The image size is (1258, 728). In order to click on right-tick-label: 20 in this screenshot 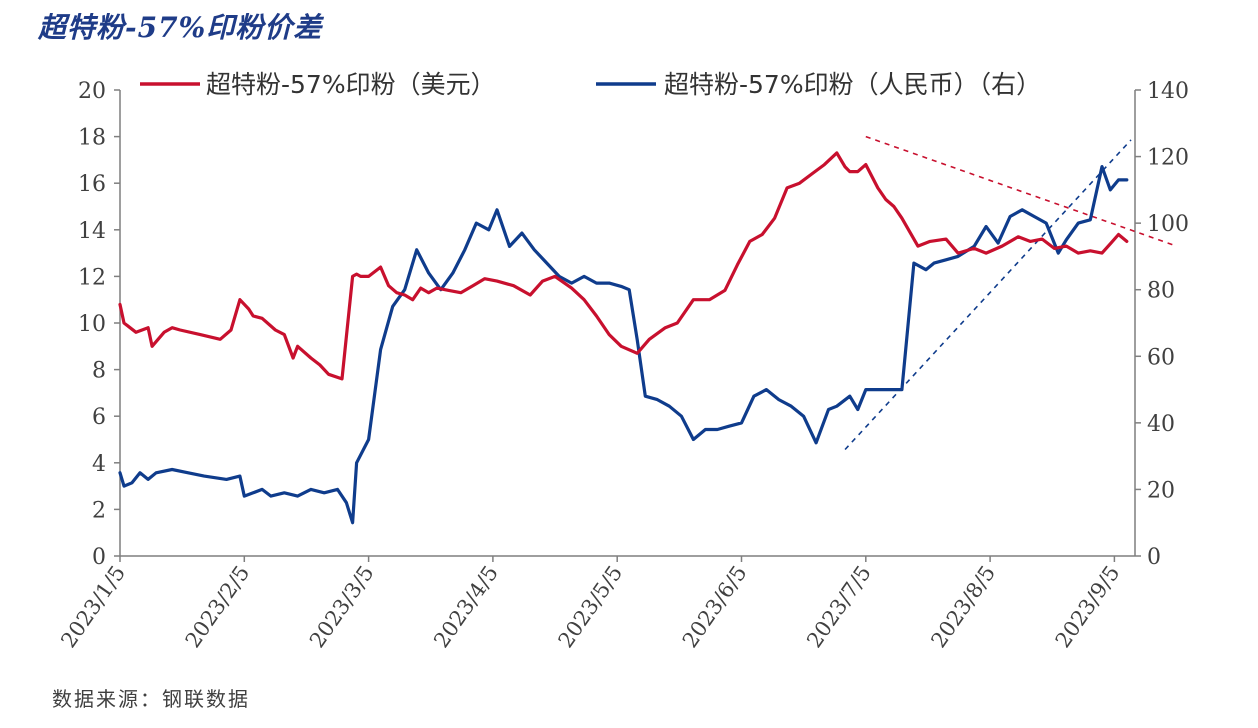, I will do `click(1161, 490)`.